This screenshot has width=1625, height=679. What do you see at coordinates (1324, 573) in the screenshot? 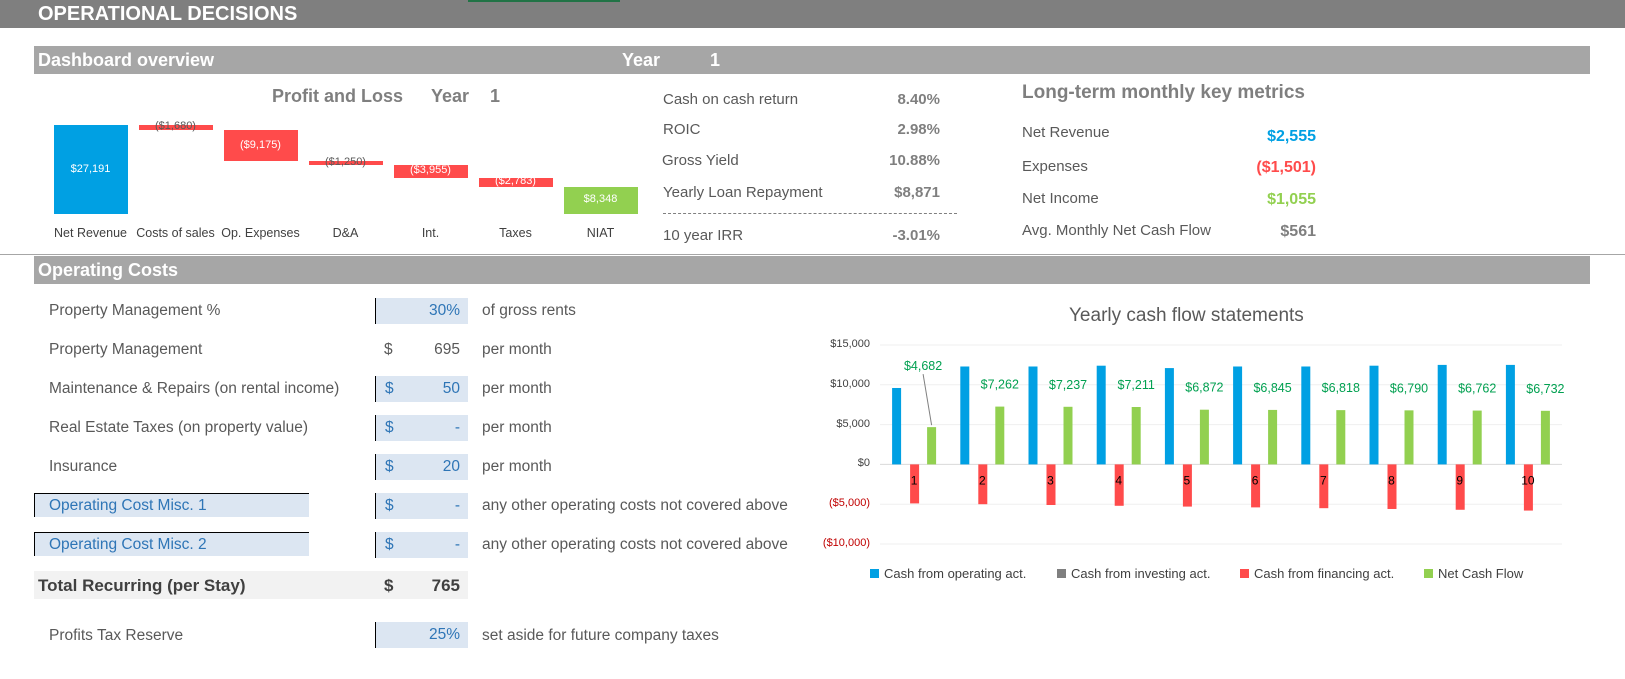
I see `cf-legend-label: Cash from financing act.` at bounding box center [1324, 573].